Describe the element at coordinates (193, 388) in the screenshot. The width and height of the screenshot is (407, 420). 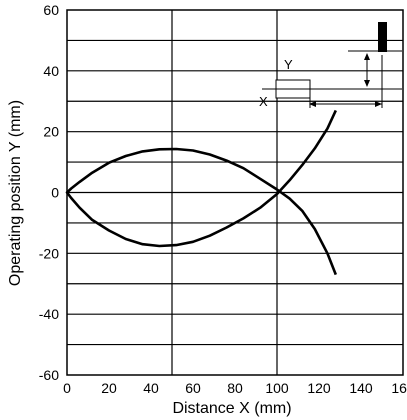
I see `x-tick-label: 60` at that location.